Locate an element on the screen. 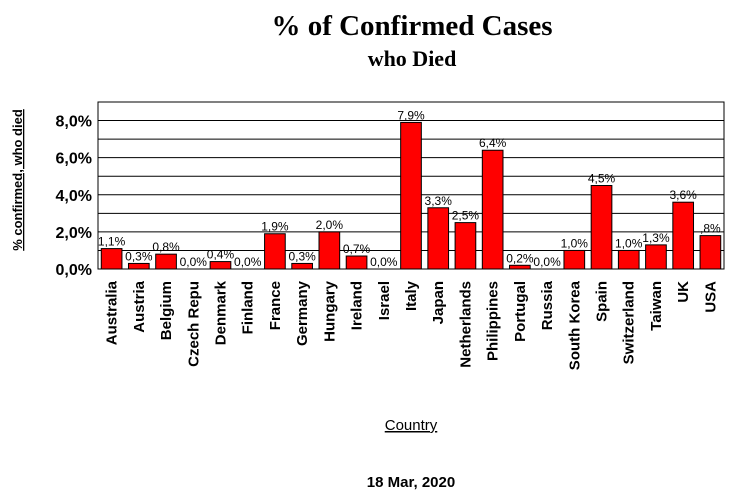 This screenshot has height=501, width=739. x-tick-label: Austria is located at coordinates (139, 306).